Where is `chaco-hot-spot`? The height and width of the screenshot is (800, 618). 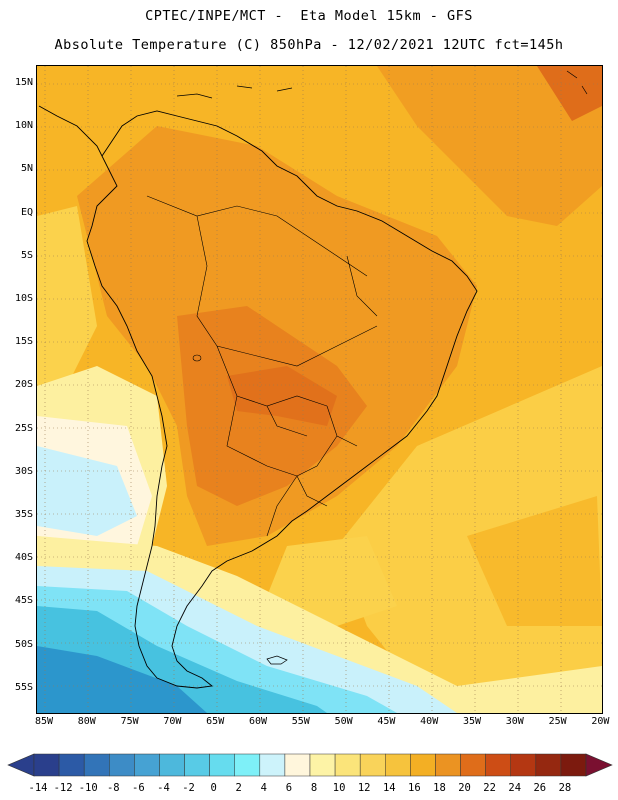
chaco-hot-spot is located at coordinates (282, 396).